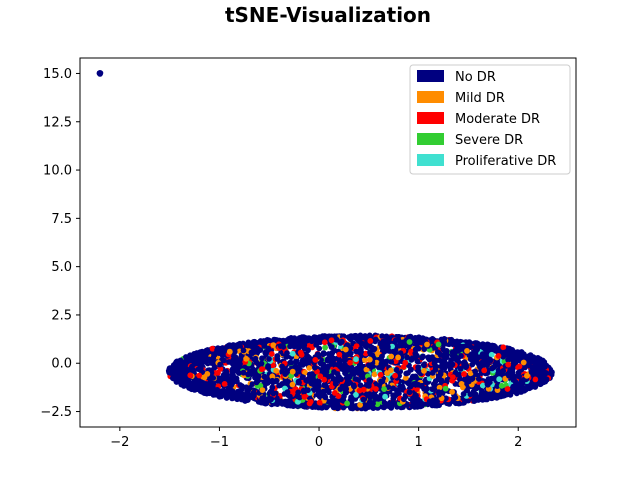 The width and height of the screenshot is (640, 485). What do you see at coordinates (418, 442) in the screenshot?
I see `x-tick-label: 1` at bounding box center [418, 442].